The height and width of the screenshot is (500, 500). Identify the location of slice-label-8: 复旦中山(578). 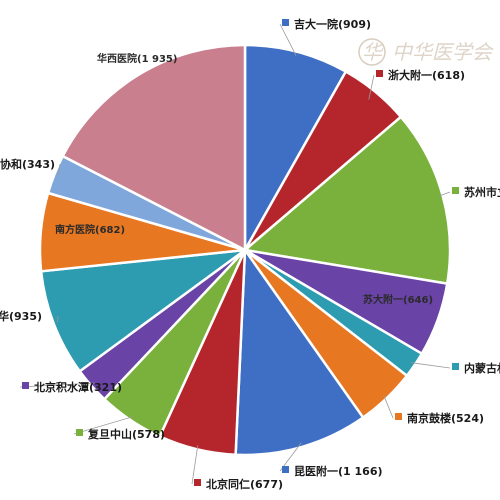
(126, 434).